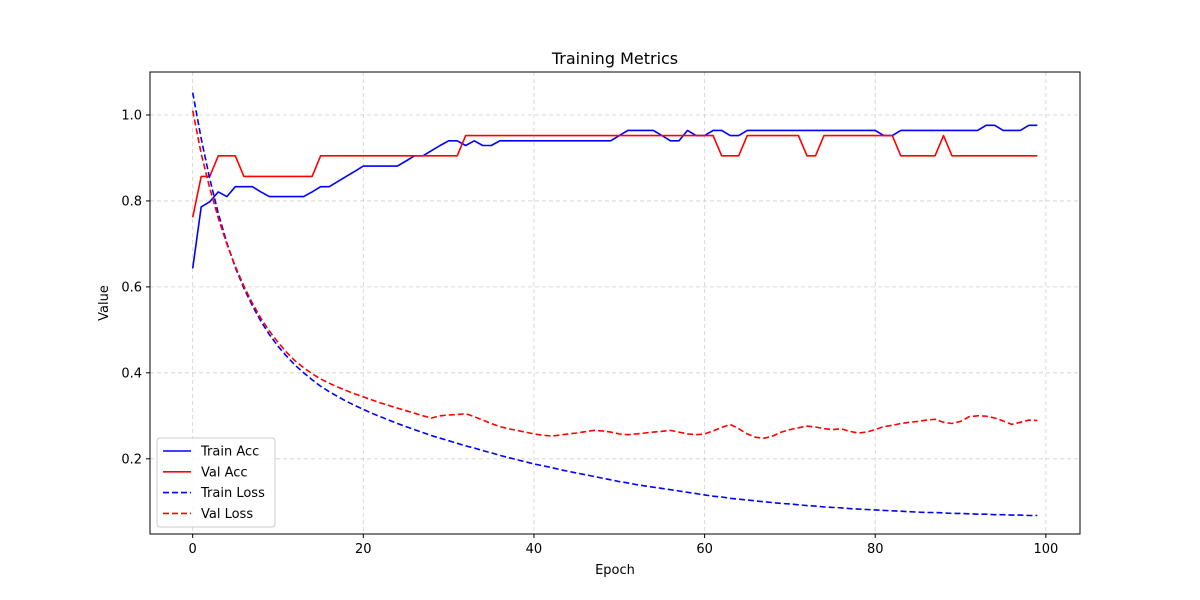 The height and width of the screenshot is (600, 1200). Describe the element at coordinates (363, 549) in the screenshot. I see `x-tick-label: 20` at that location.